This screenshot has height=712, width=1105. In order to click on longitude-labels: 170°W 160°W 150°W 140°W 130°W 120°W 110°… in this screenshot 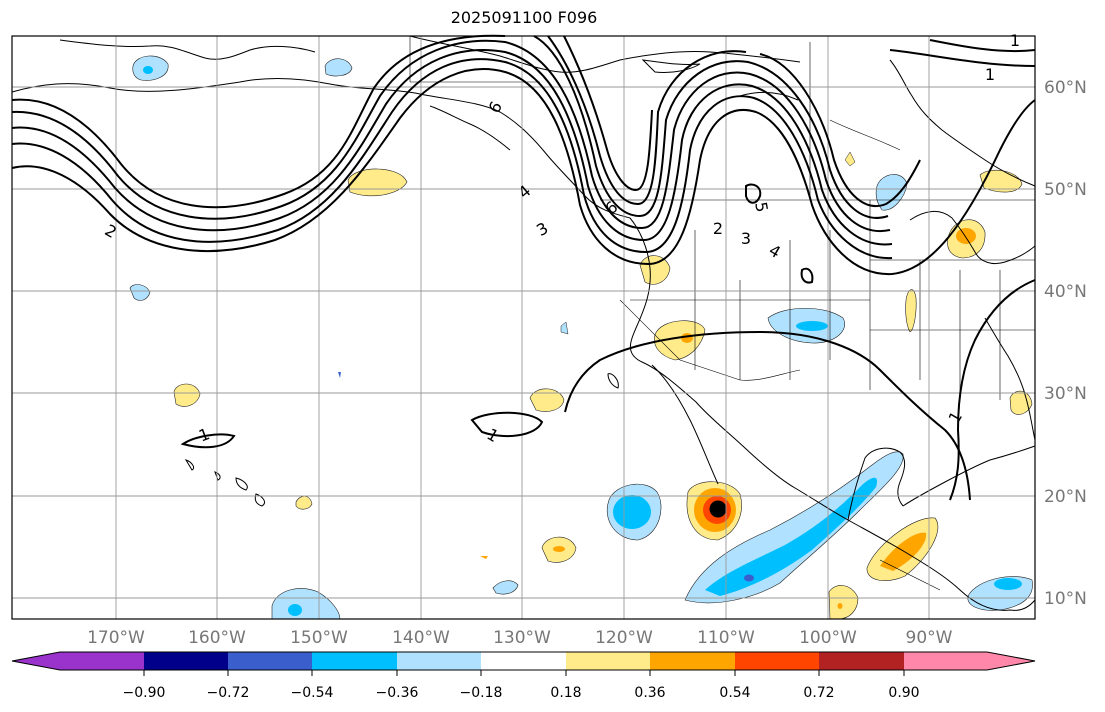, I will do `click(520, 638)`.